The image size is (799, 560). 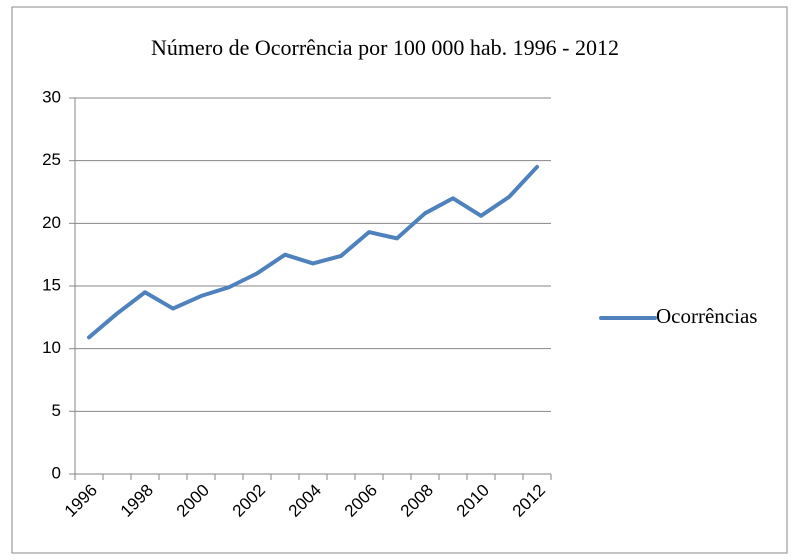 I want to click on y-tick-label: 15, so click(x=51, y=284).